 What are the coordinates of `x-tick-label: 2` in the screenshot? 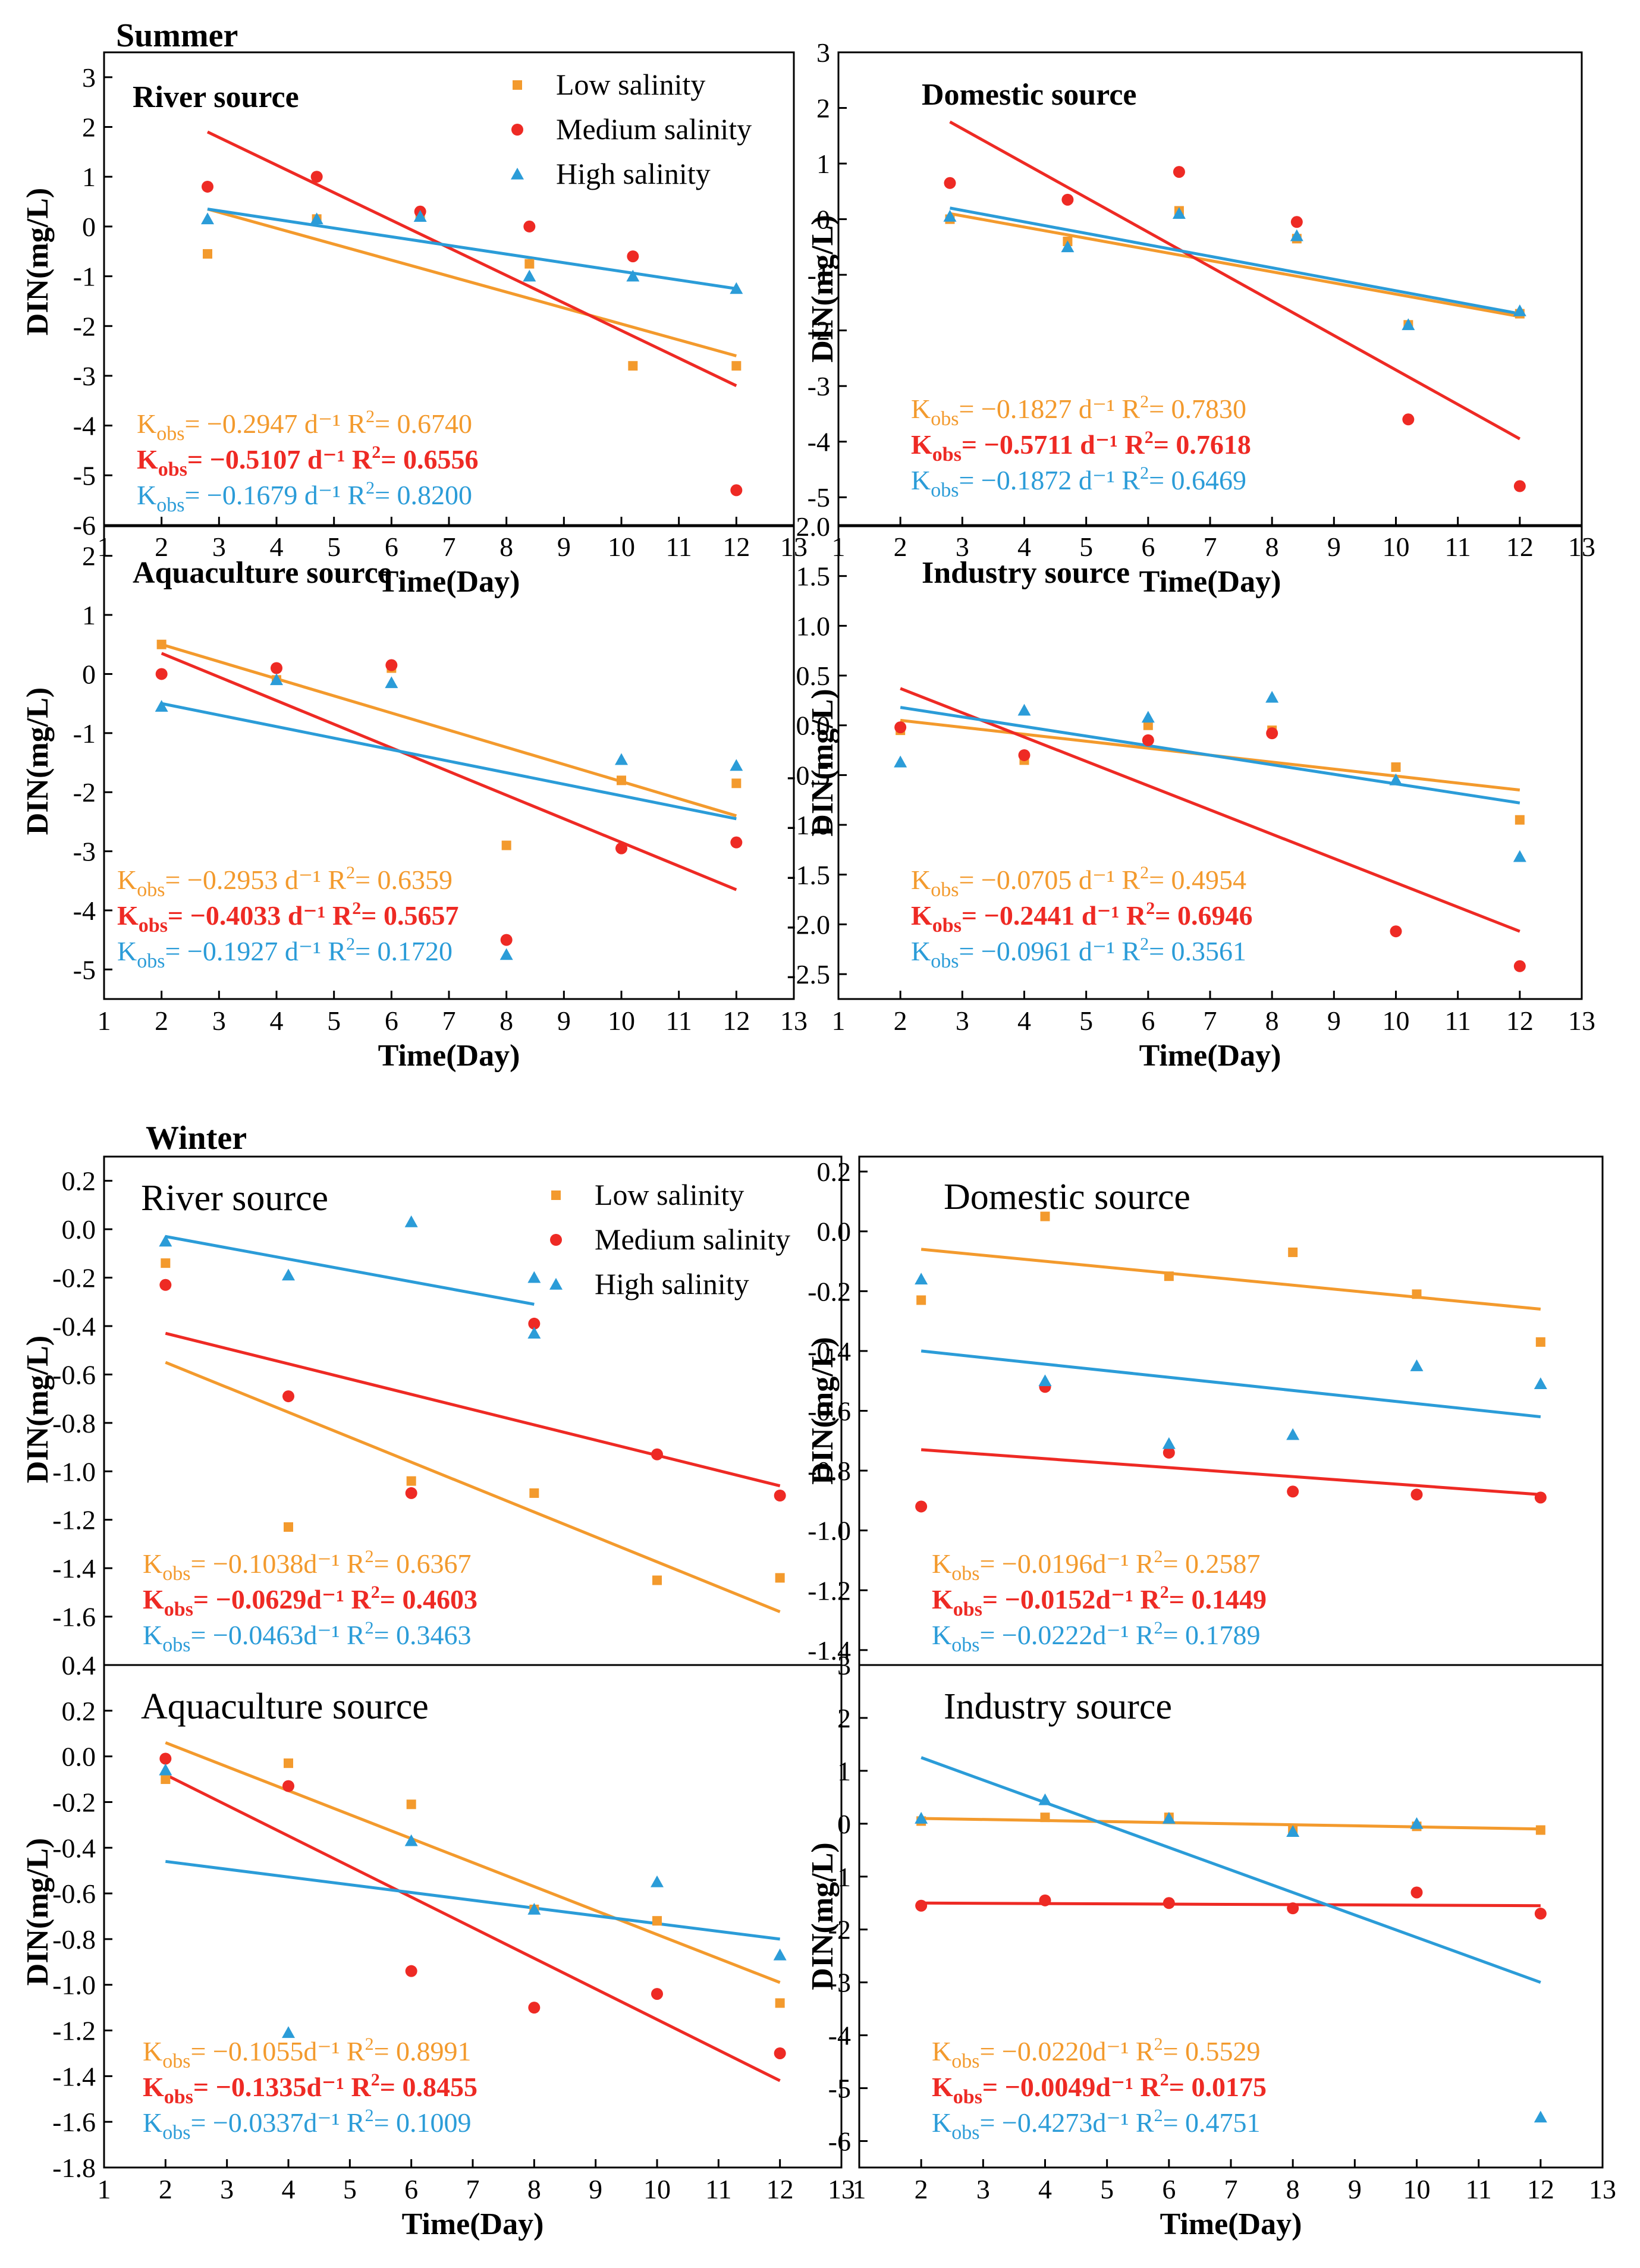 It's located at (161, 547).